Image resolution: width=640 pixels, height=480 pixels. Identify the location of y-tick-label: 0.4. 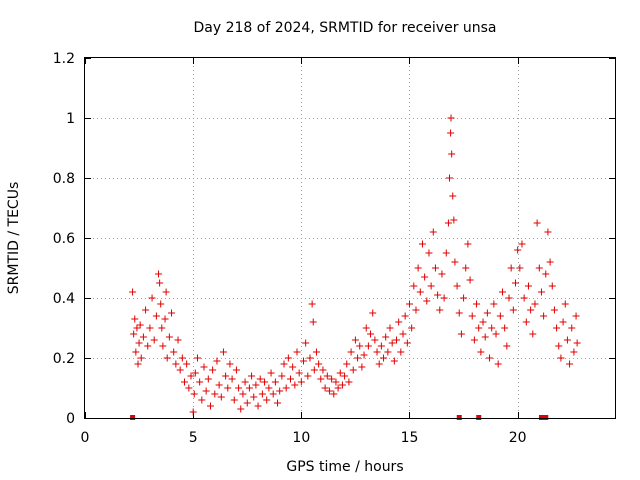
(64, 299).